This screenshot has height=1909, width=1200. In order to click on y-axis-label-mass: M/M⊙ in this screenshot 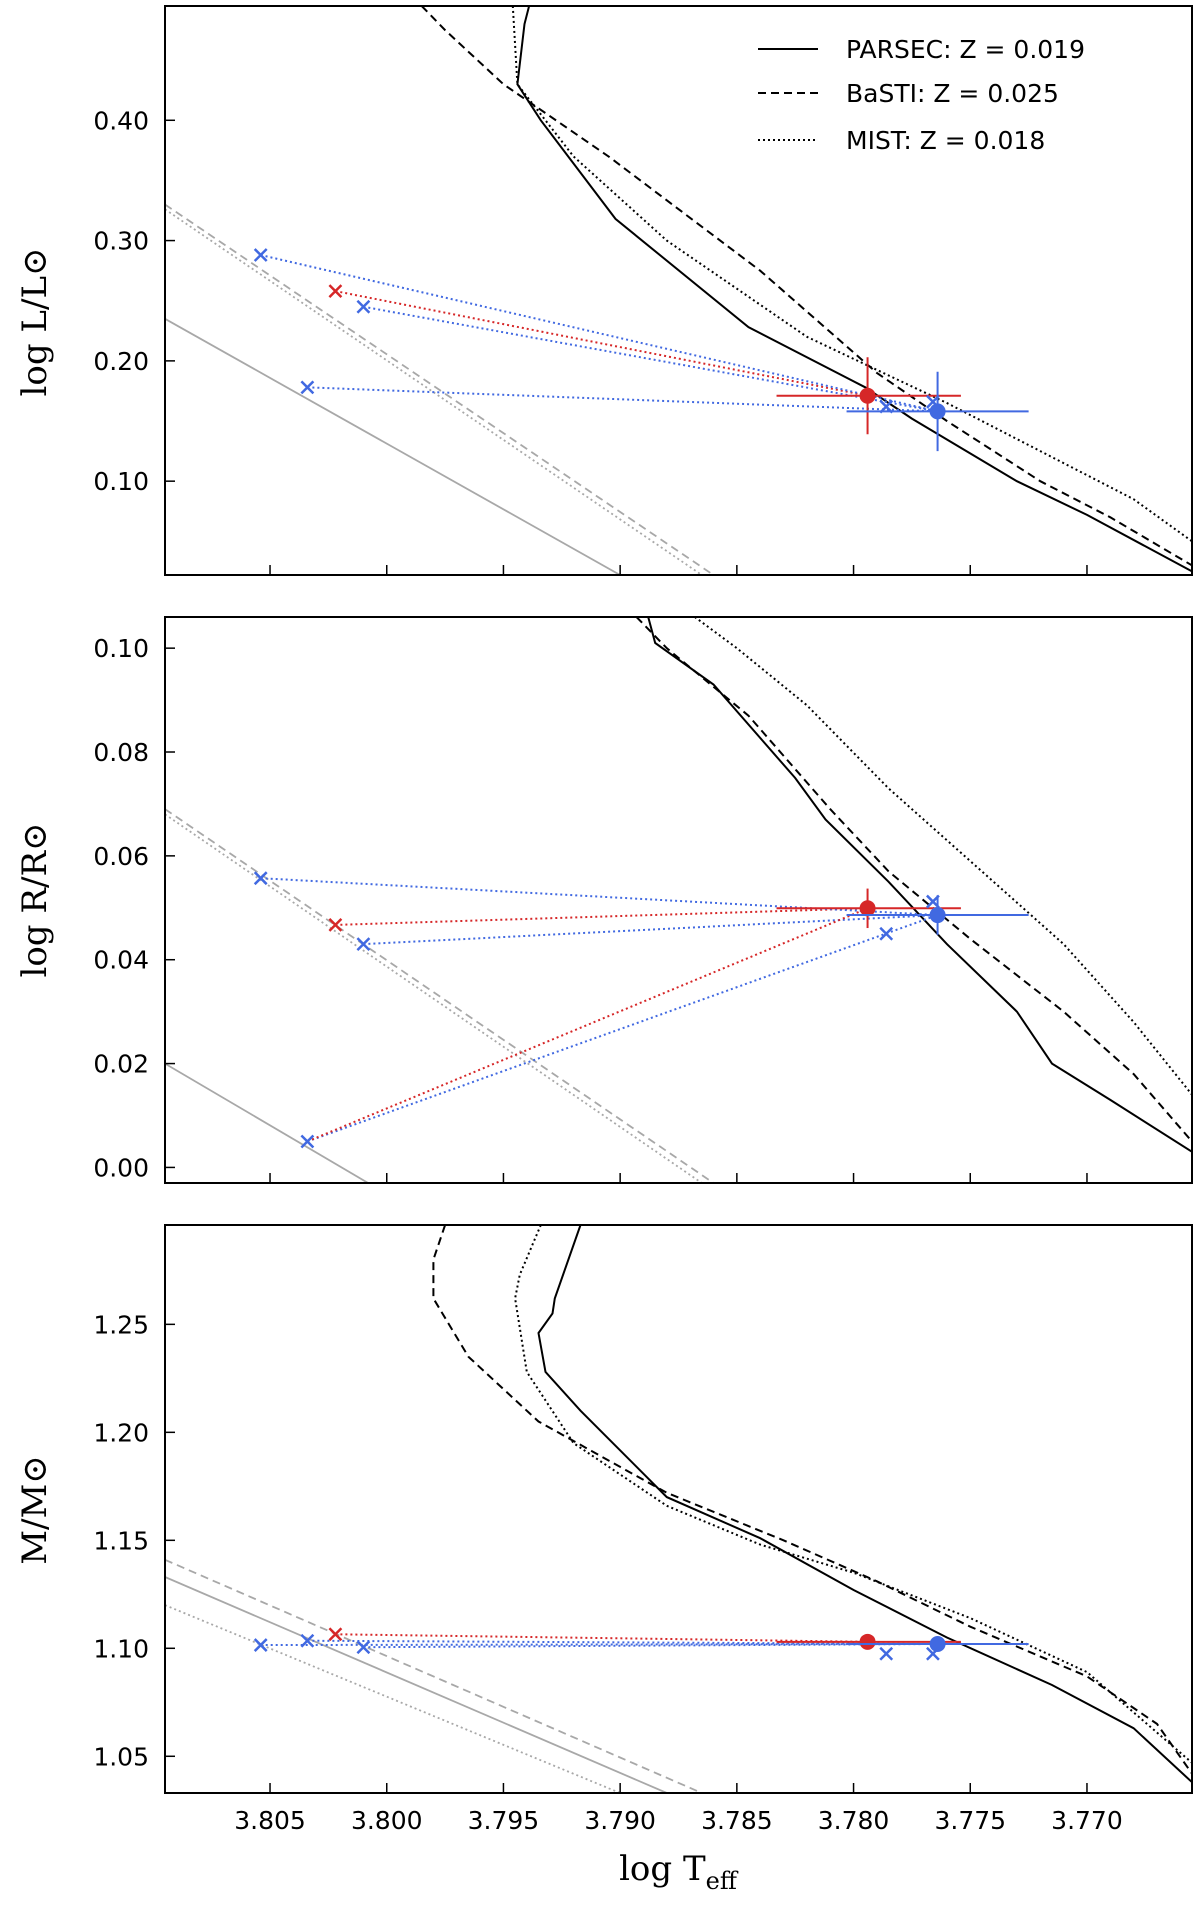, I will do `click(35, 1510)`.